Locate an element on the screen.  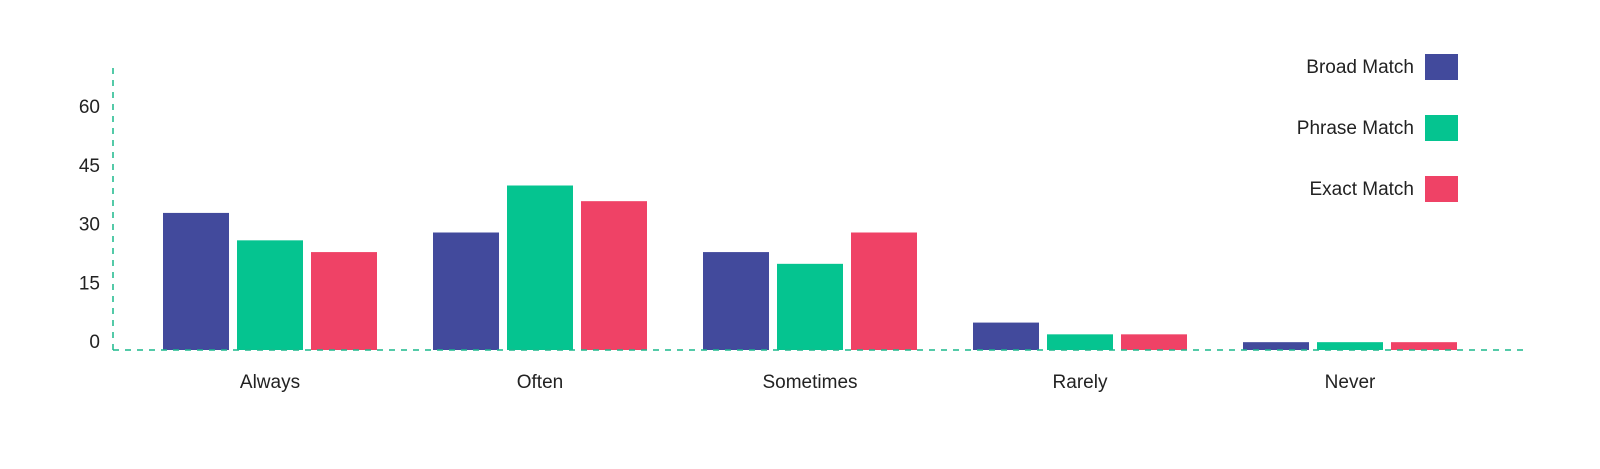
x-tick-label: Often is located at coordinates (540, 382).